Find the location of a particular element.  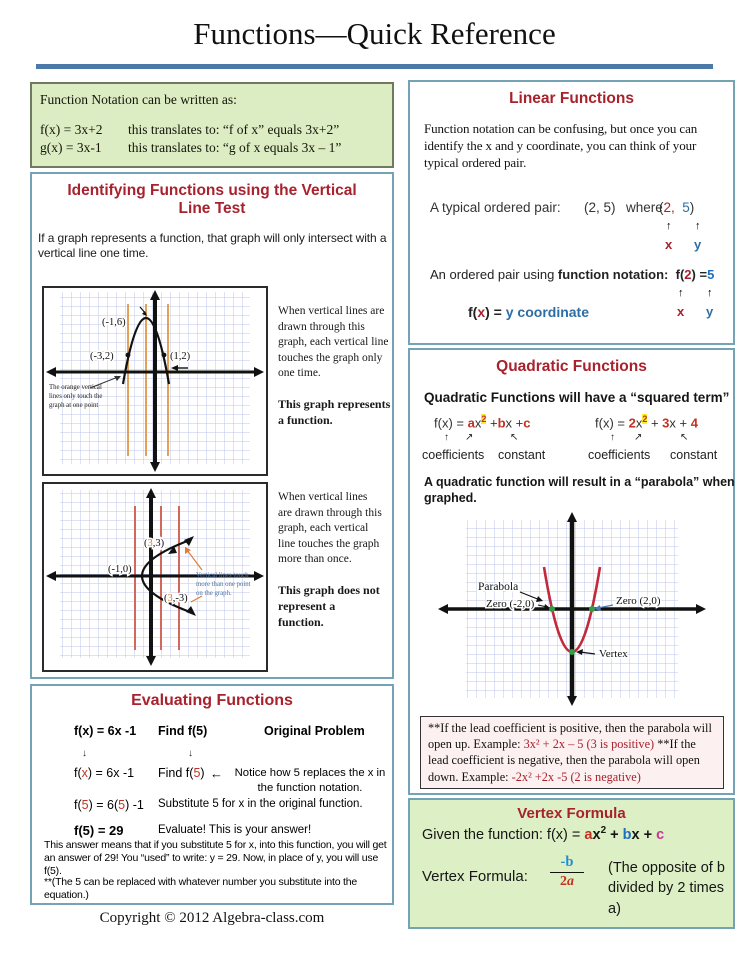

vertical-line-test-fail-graph: (3,3) (-1,0) (3,-3) is located at coordinates (155, 577).